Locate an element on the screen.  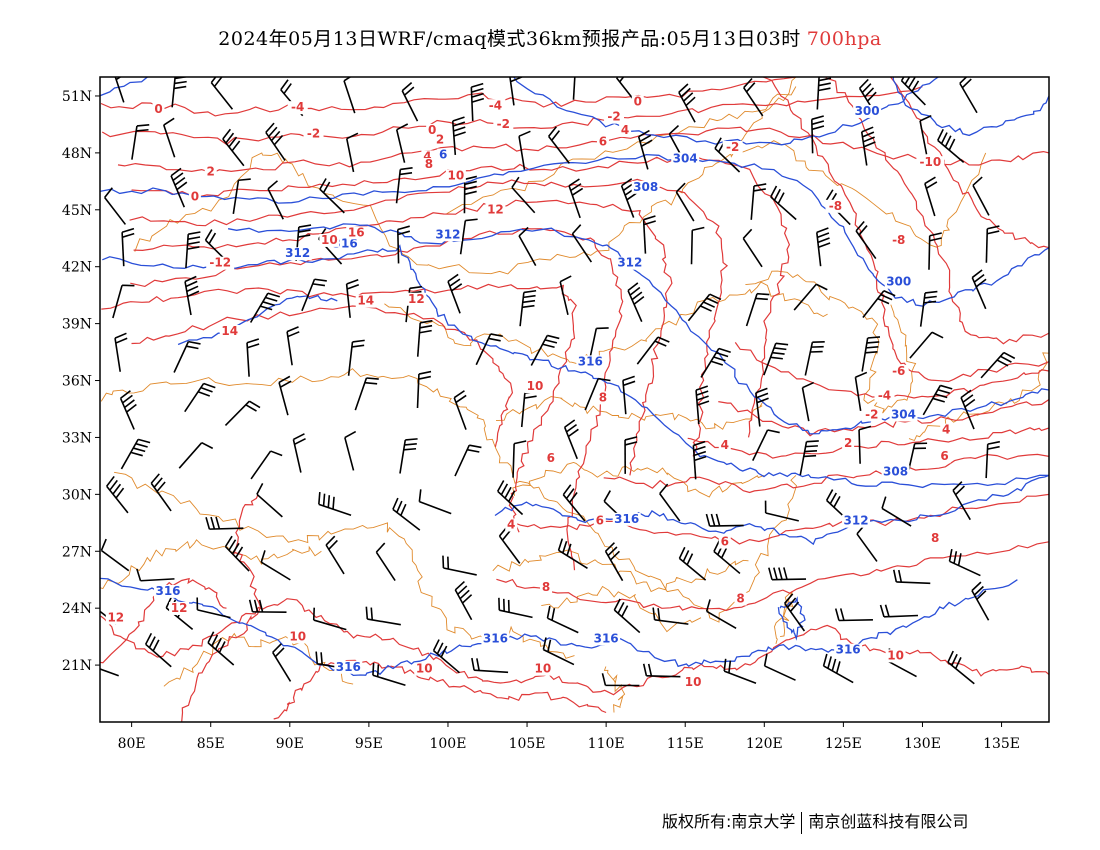
temperature-contour-label: 4 is located at coordinates (511, 525).